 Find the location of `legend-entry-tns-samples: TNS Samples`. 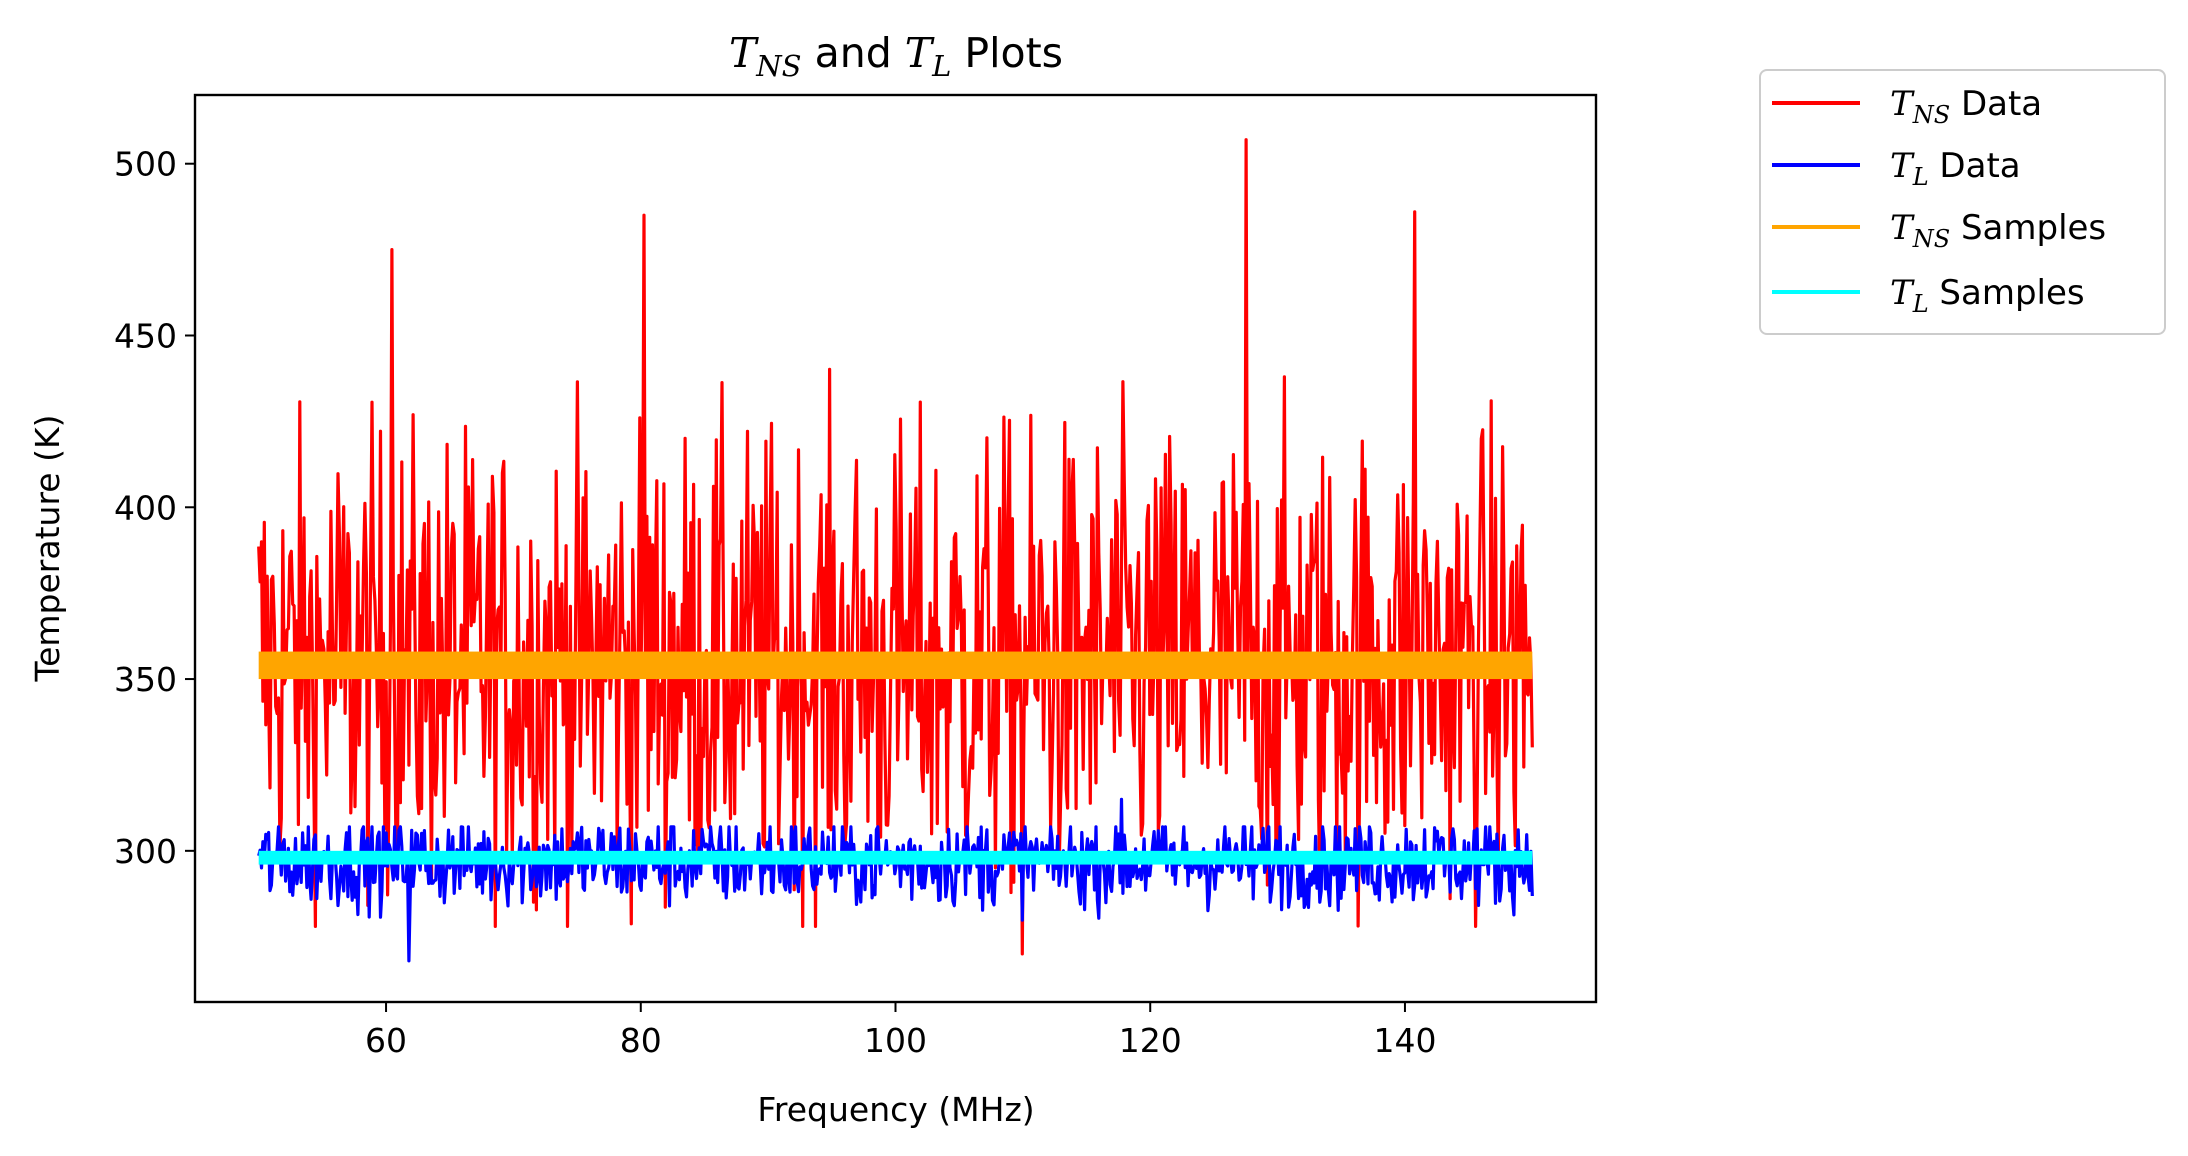

legend-entry-tns-samples: TNS Samples is located at coordinates (1939, 230).